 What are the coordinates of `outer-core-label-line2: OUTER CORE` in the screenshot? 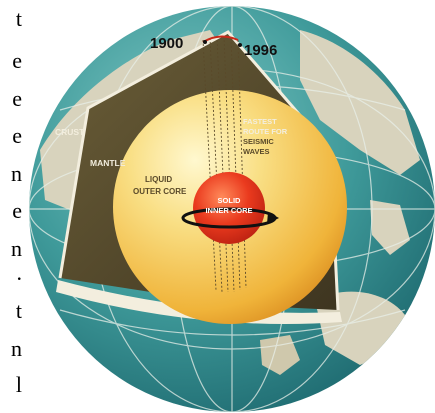 It's located at (160, 191).